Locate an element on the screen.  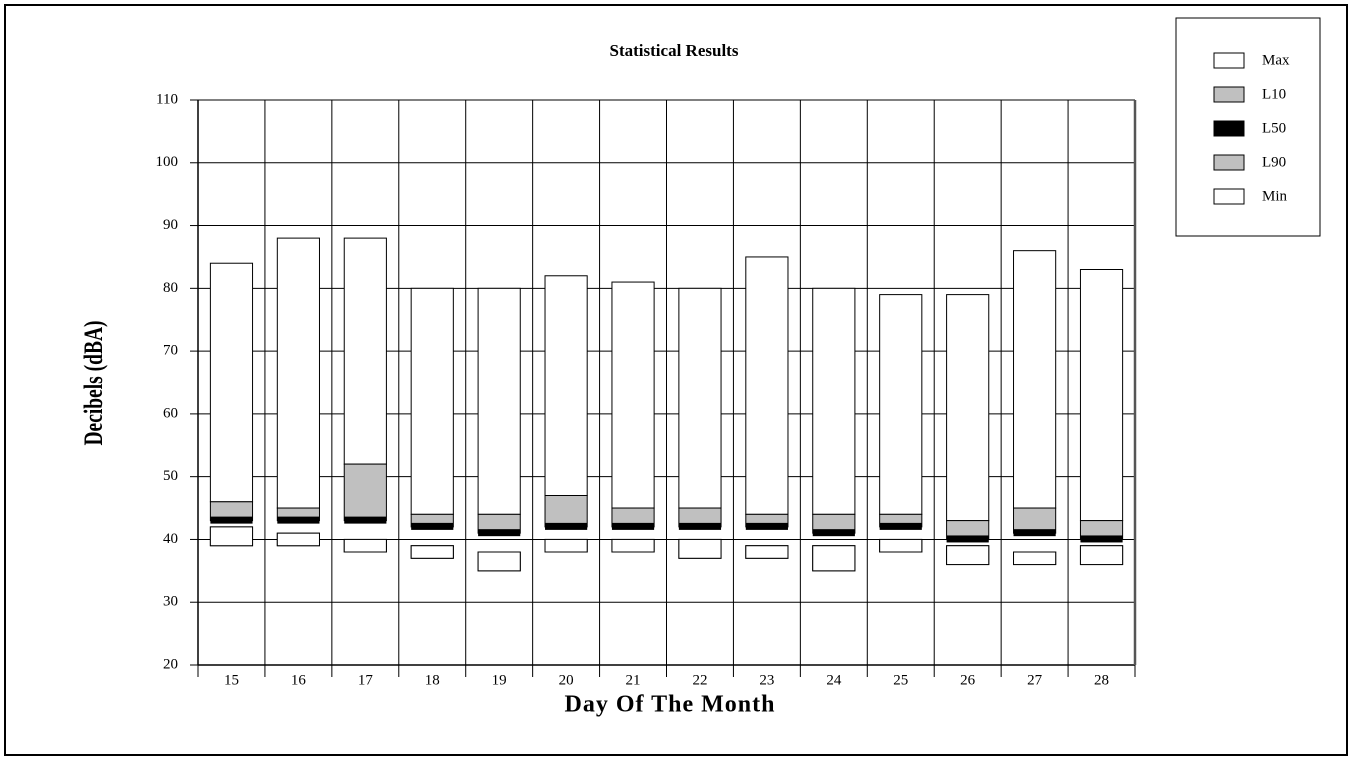
x-tick-label: 24 is located at coordinates (834, 680).